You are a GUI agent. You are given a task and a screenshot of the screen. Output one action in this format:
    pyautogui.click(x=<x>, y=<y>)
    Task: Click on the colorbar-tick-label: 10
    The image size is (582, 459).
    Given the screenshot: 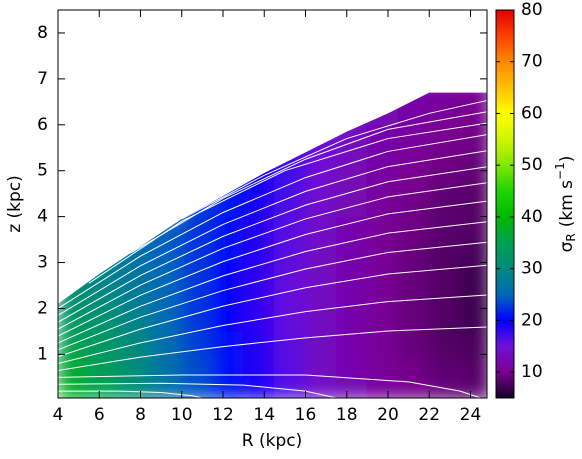 What is the action you would take?
    pyautogui.click(x=532, y=372)
    